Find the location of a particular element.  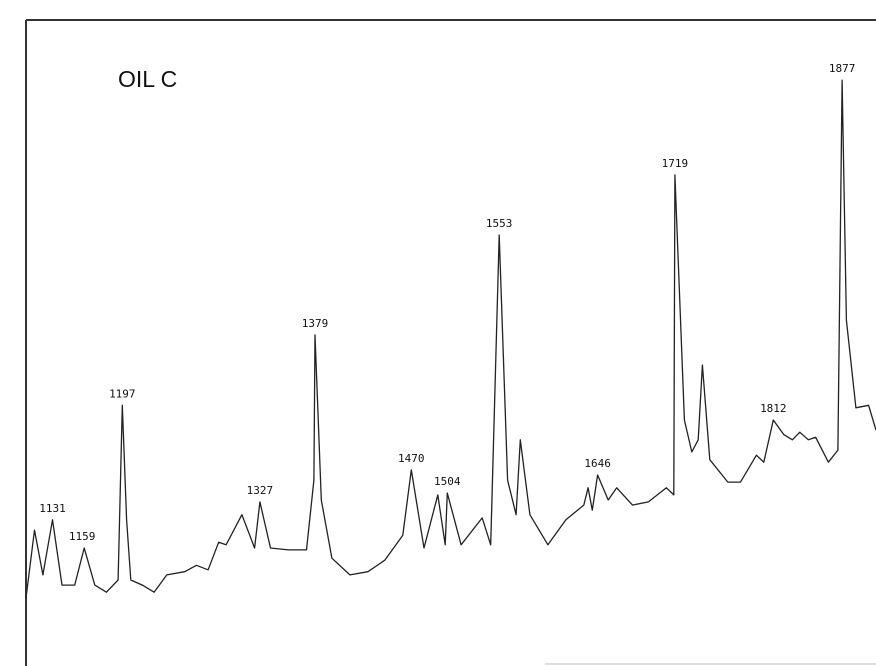

peak-label: 1812 is located at coordinates (773, 408).